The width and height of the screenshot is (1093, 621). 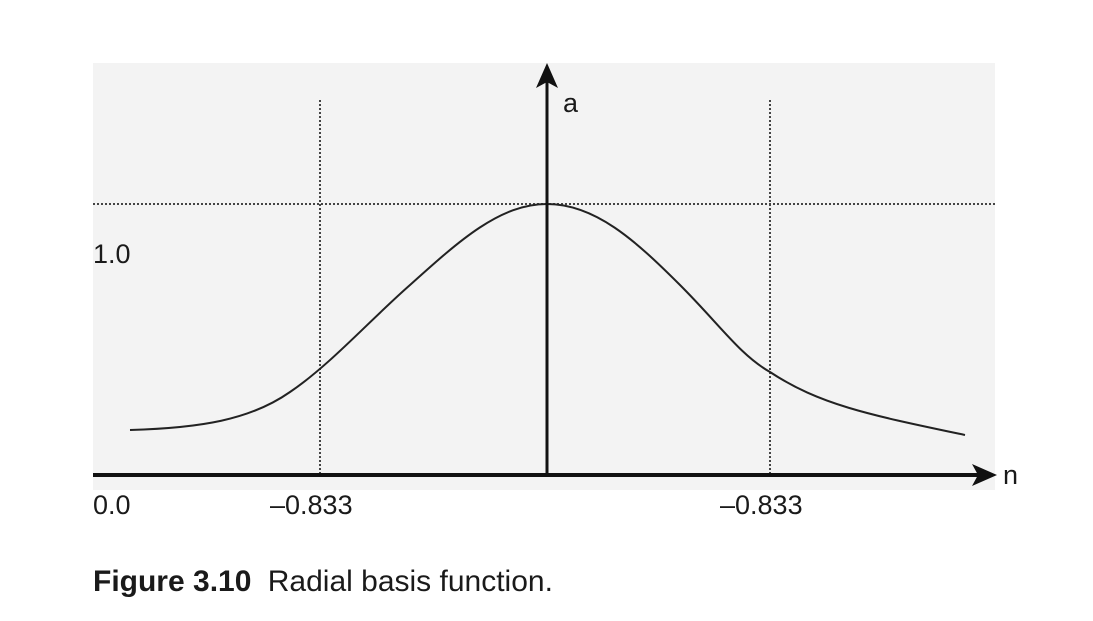 What do you see at coordinates (410, 581) in the screenshot?
I see `caption-text: Radial basis function.` at bounding box center [410, 581].